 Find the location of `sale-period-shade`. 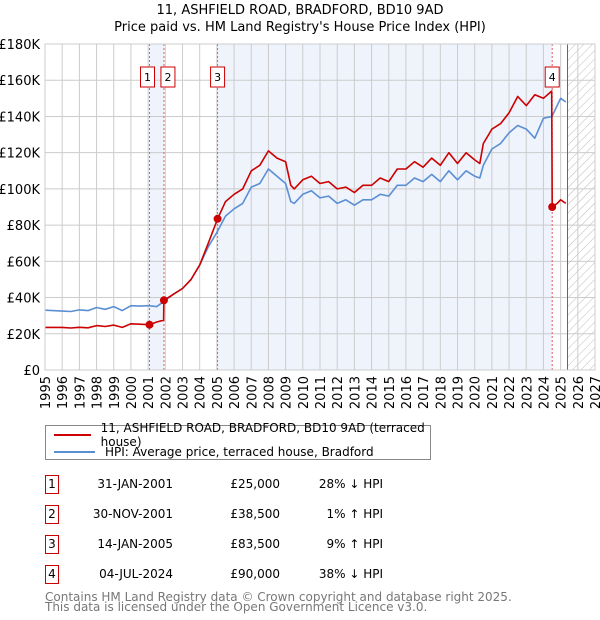

sale-period-shade is located at coordinates (156, 207).